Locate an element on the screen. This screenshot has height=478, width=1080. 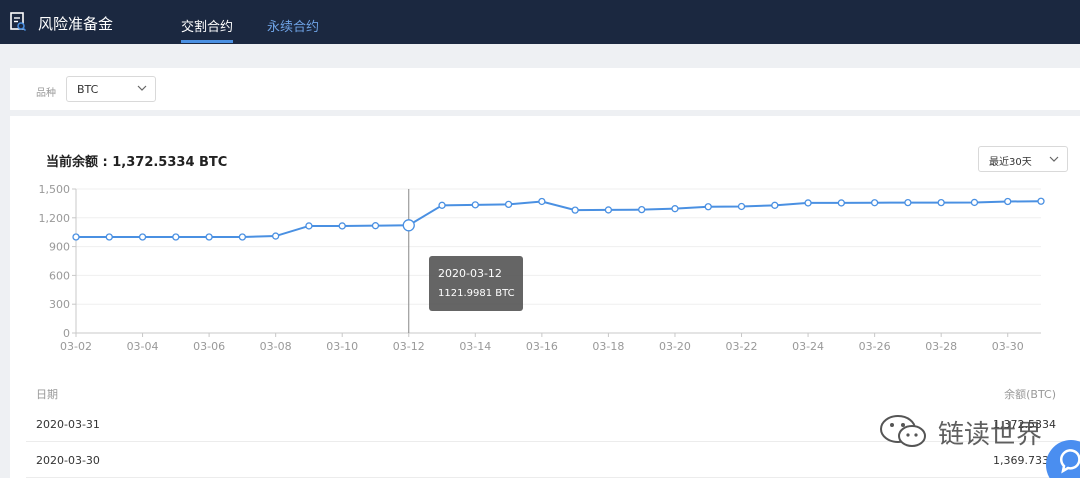
row-date: 2020-03-31 is located at coordinates (68, 424).